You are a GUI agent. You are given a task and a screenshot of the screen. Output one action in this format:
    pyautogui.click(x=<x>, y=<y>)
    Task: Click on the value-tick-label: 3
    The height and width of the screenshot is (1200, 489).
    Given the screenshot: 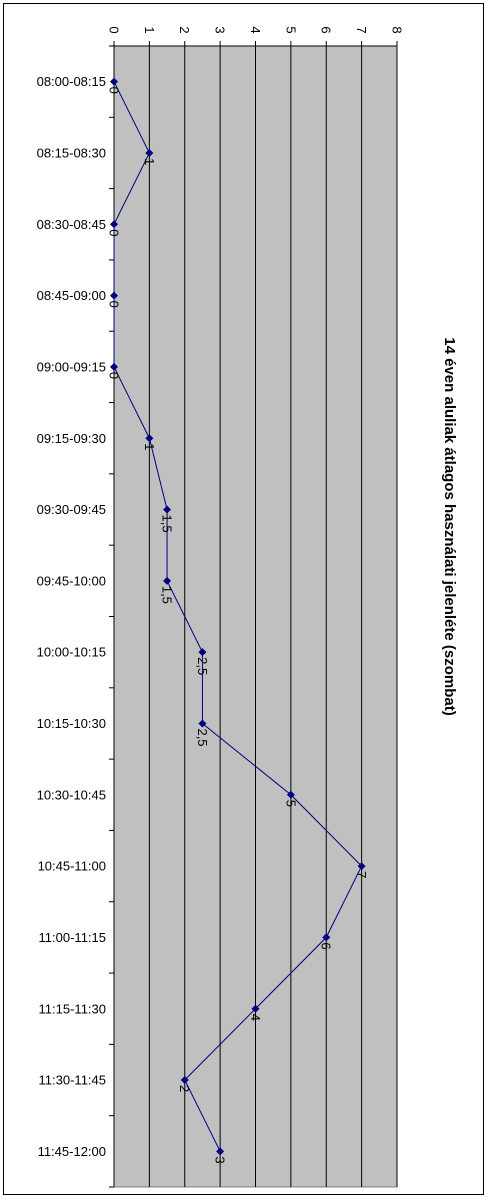 What is the action you would take?
    pyautogui.click(x=220, y=29)
    